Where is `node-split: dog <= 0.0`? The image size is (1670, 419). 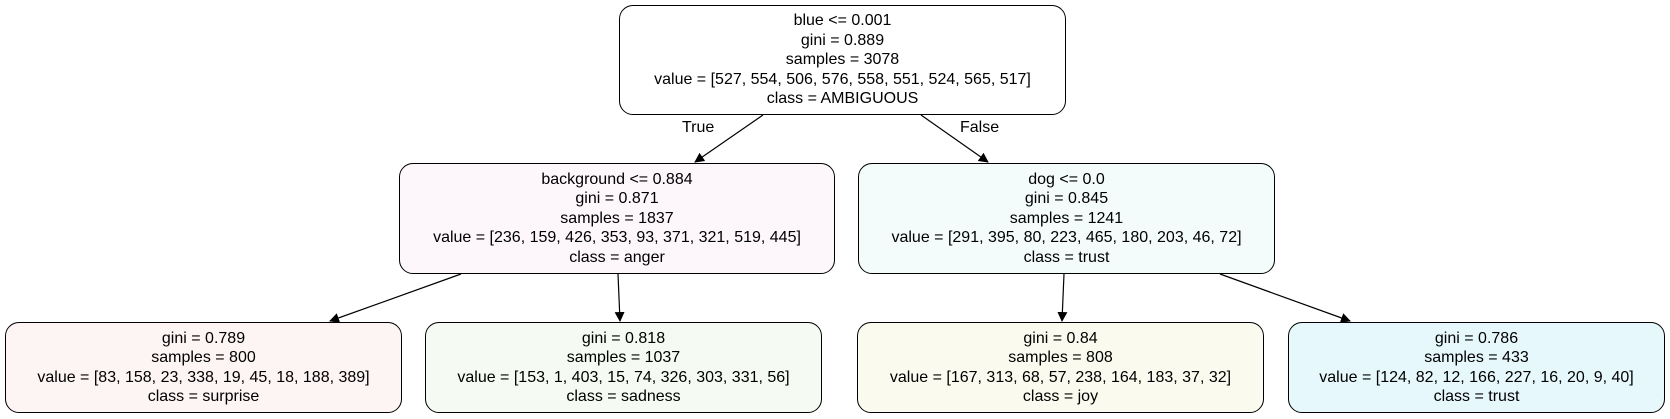 node-split: dog <= 0.0 is located at coordinates (1066, 179).